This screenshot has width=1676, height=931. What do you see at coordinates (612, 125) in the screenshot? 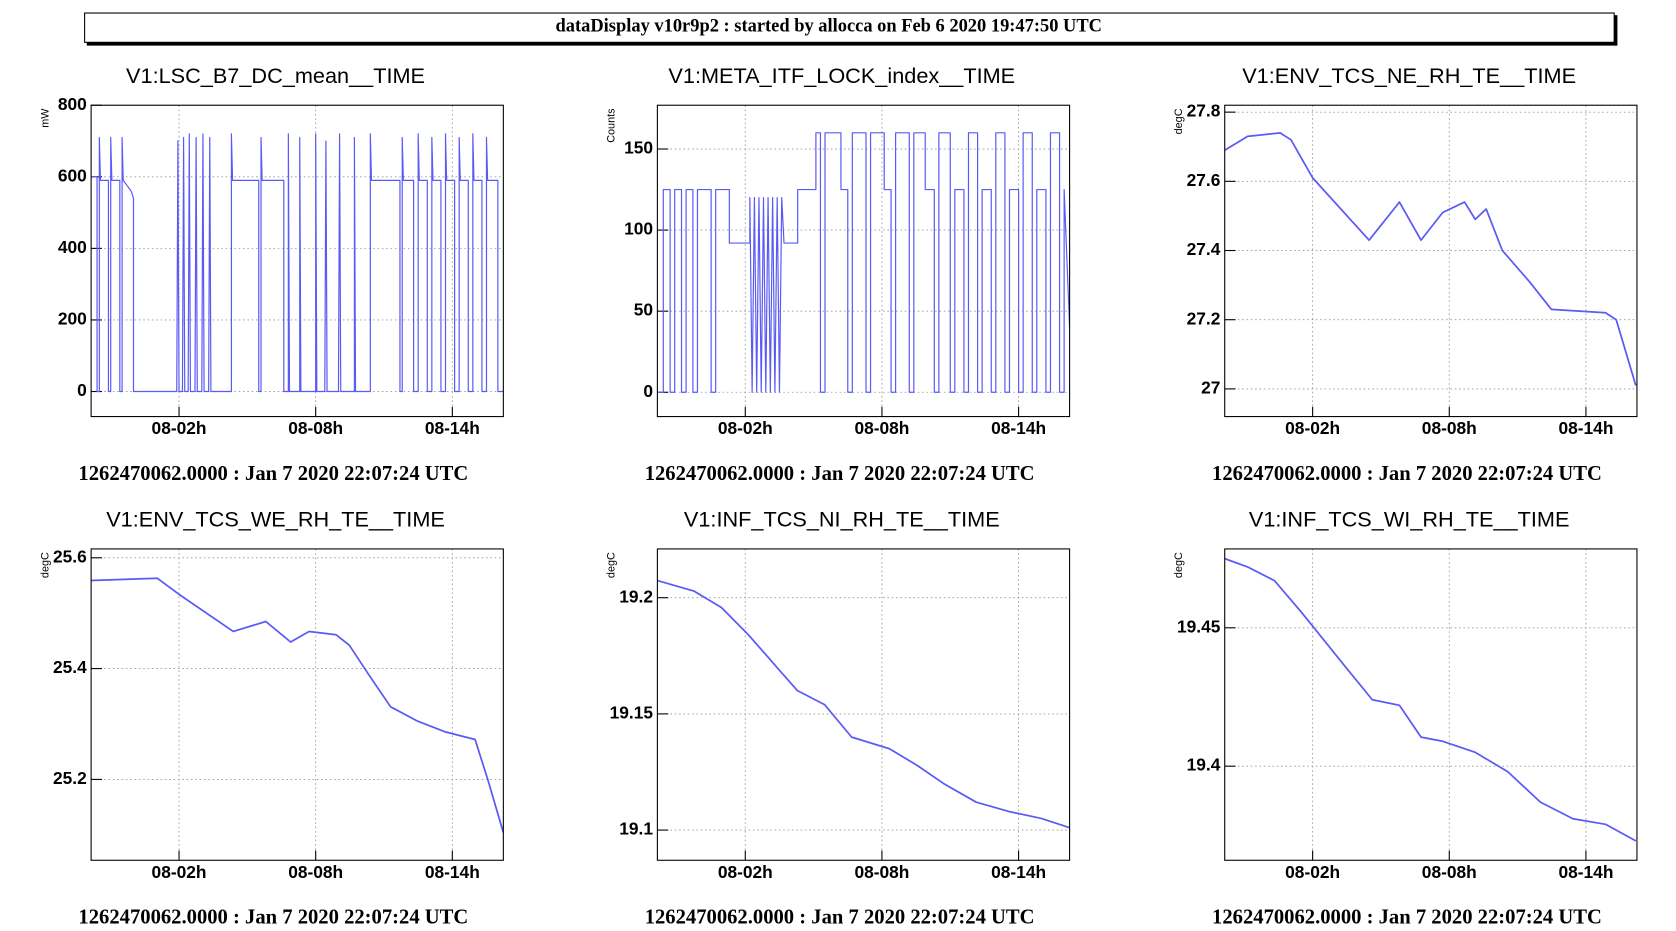
I see `y-axis-label: Counts` at bounding box center [612, 125].